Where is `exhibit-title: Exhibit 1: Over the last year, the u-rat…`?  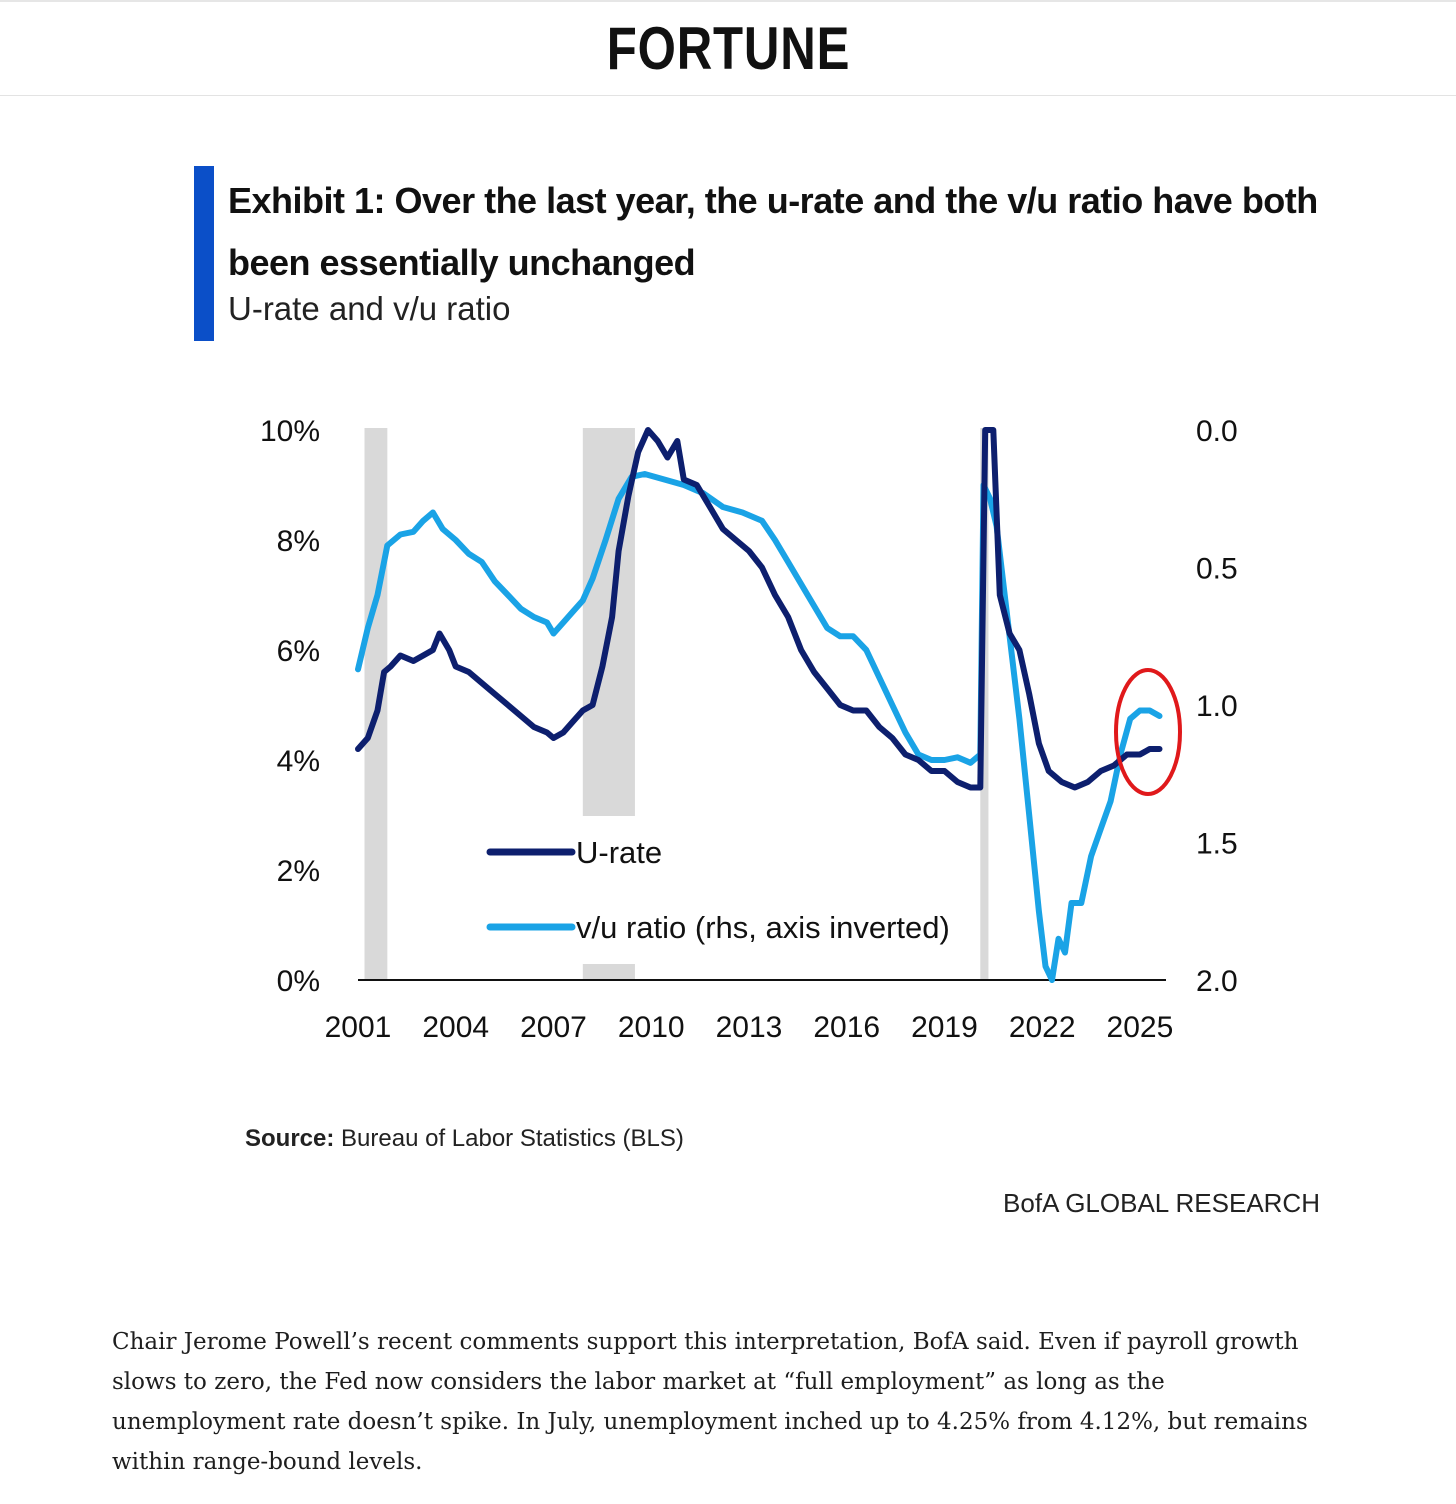 exhibit-title: Exhibit 1: Over the last year, the u-rat… is located at coordinates (773, 231).